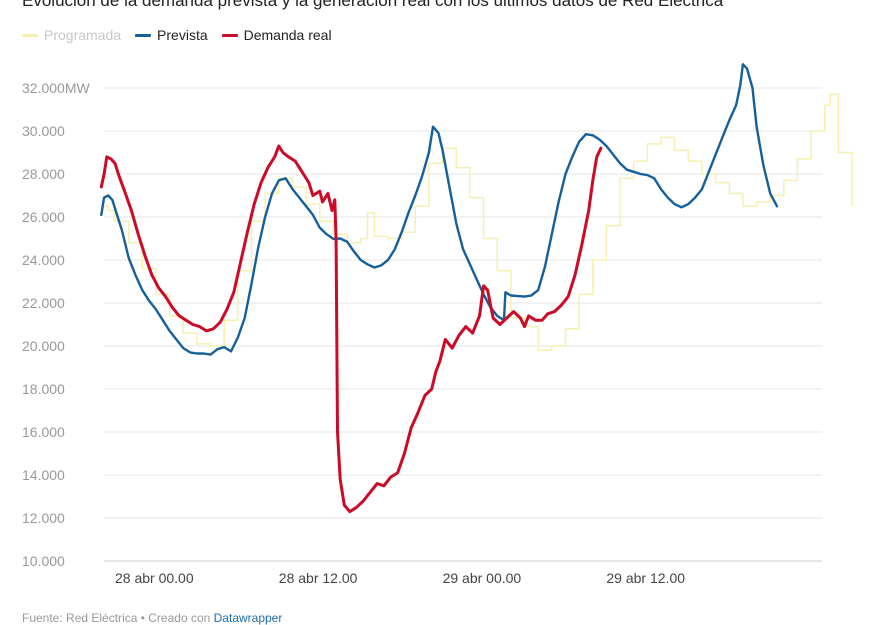  Describe the element at coordinates (43, 131) in the screenshot. I see `y-tick-label: 30.000` at that location.